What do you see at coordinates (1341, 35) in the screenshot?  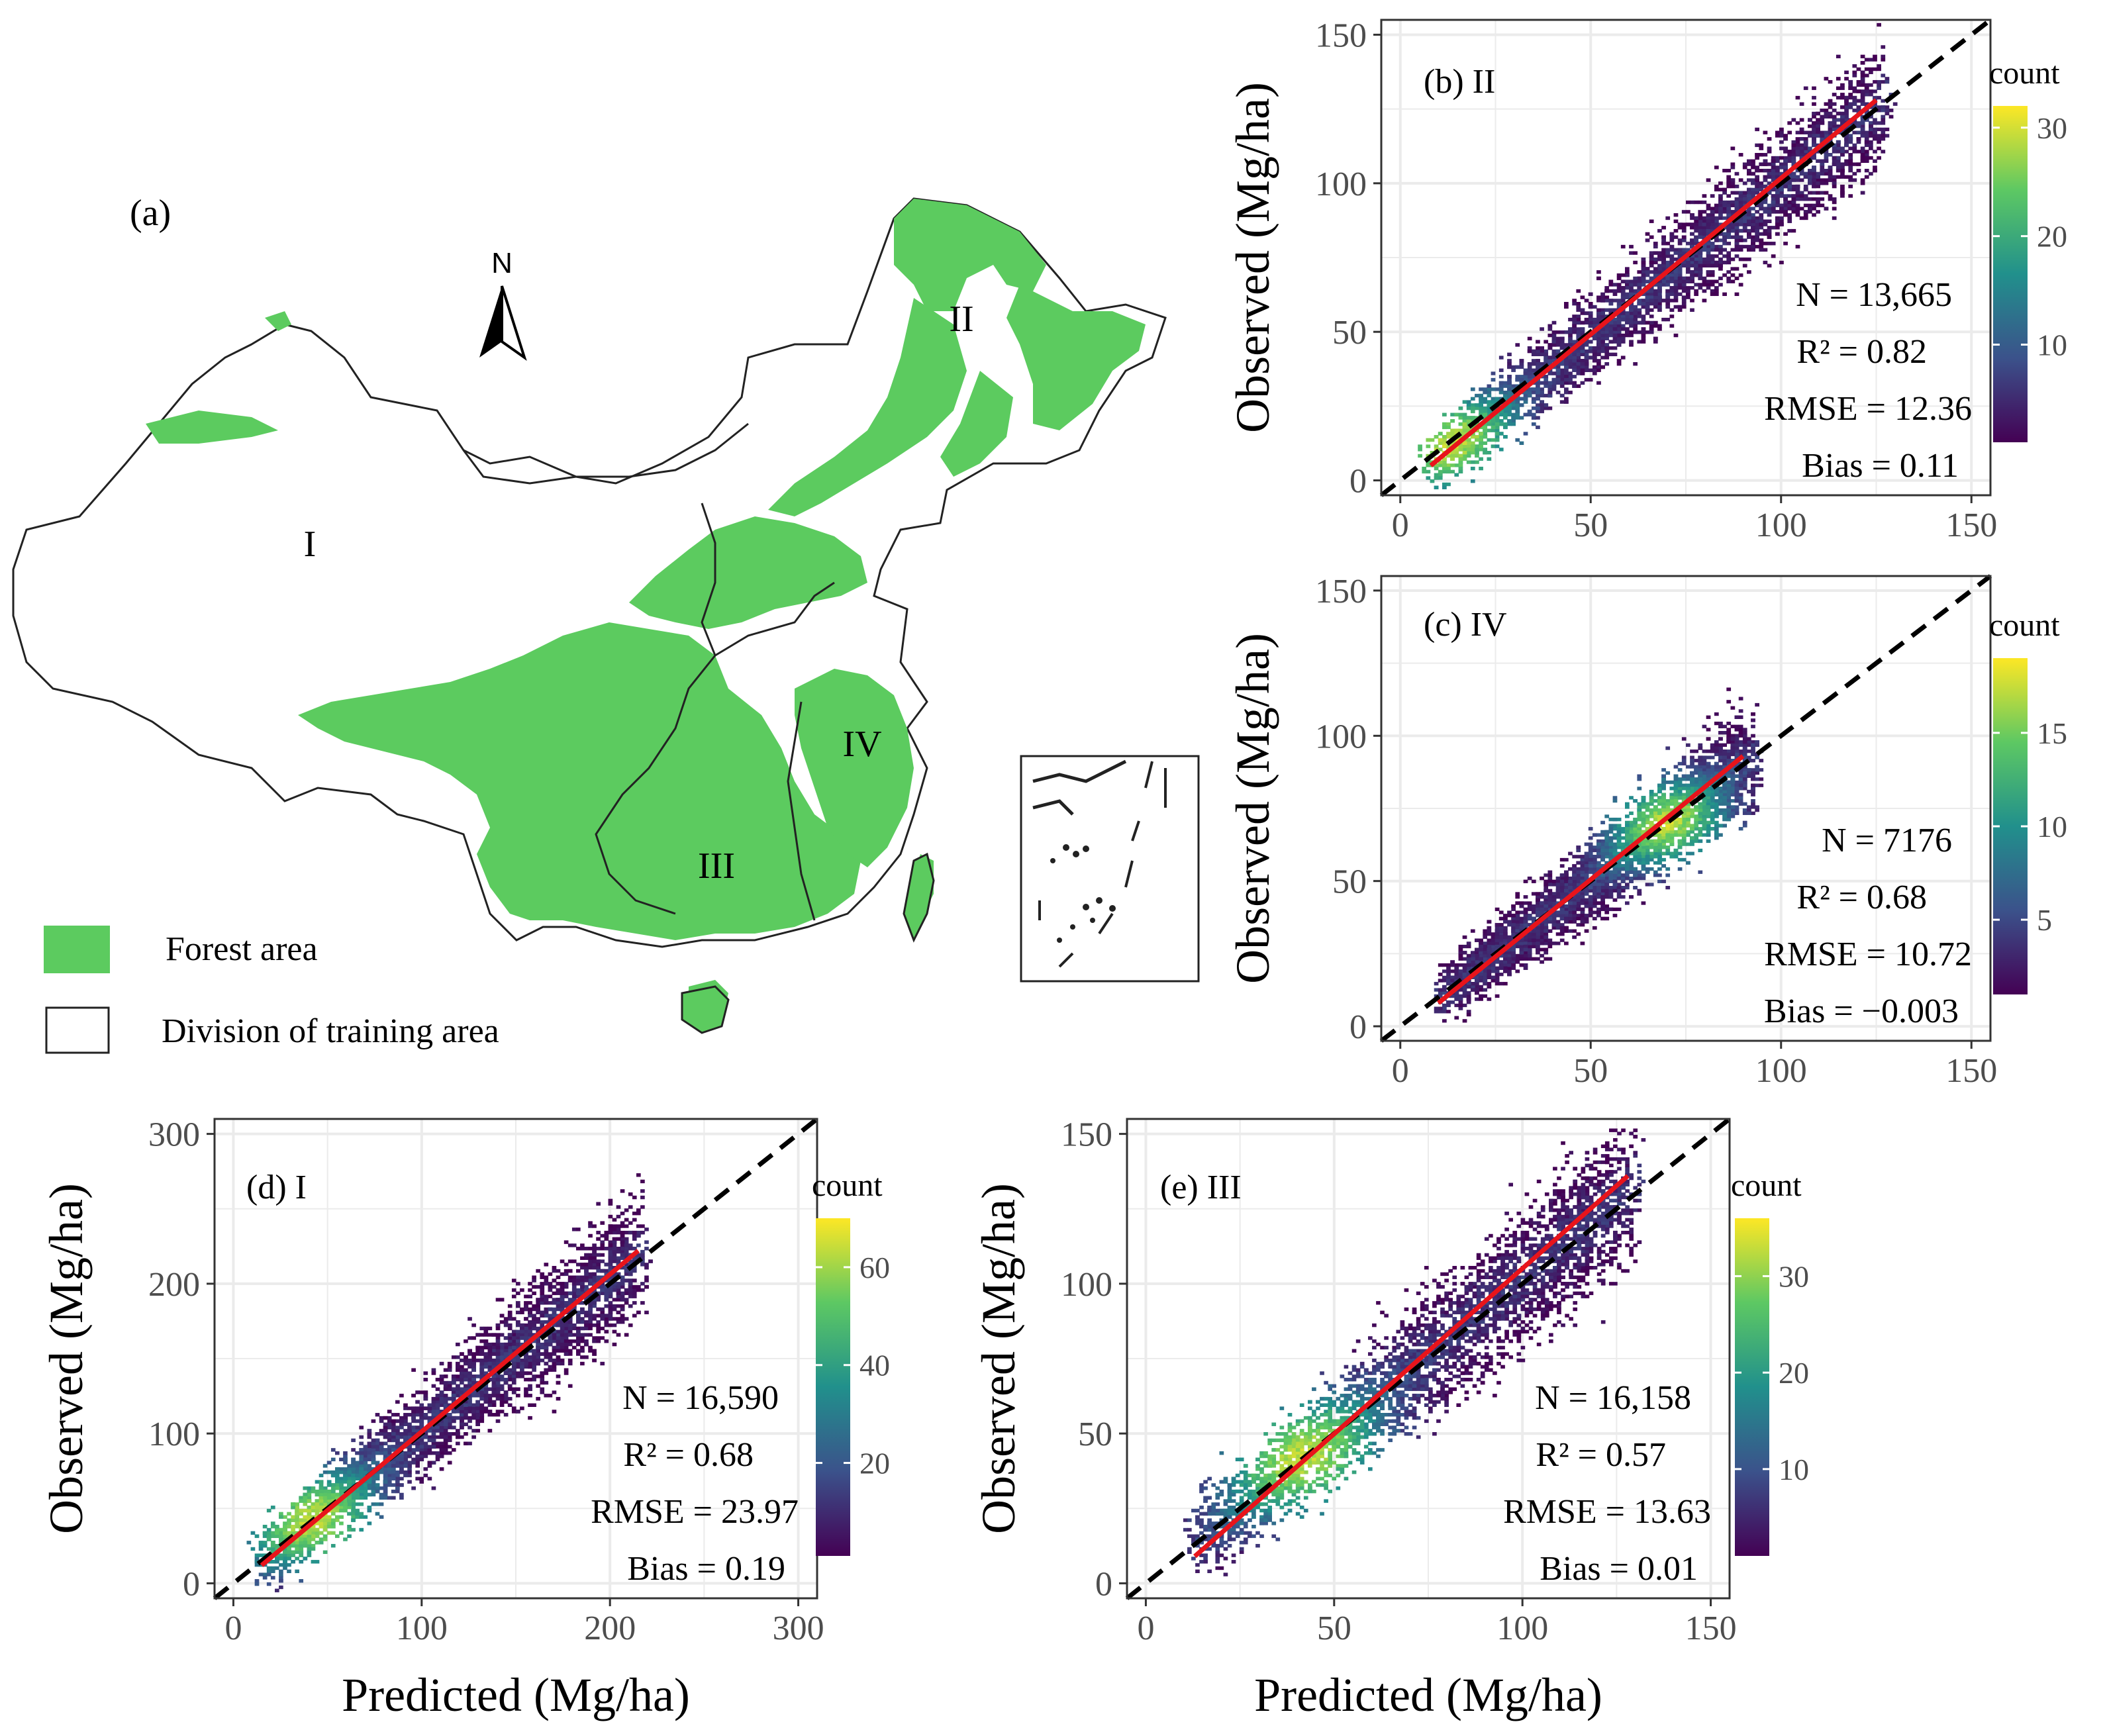 I see `y-tick-label: 150` at bounding box center [1341, 35].